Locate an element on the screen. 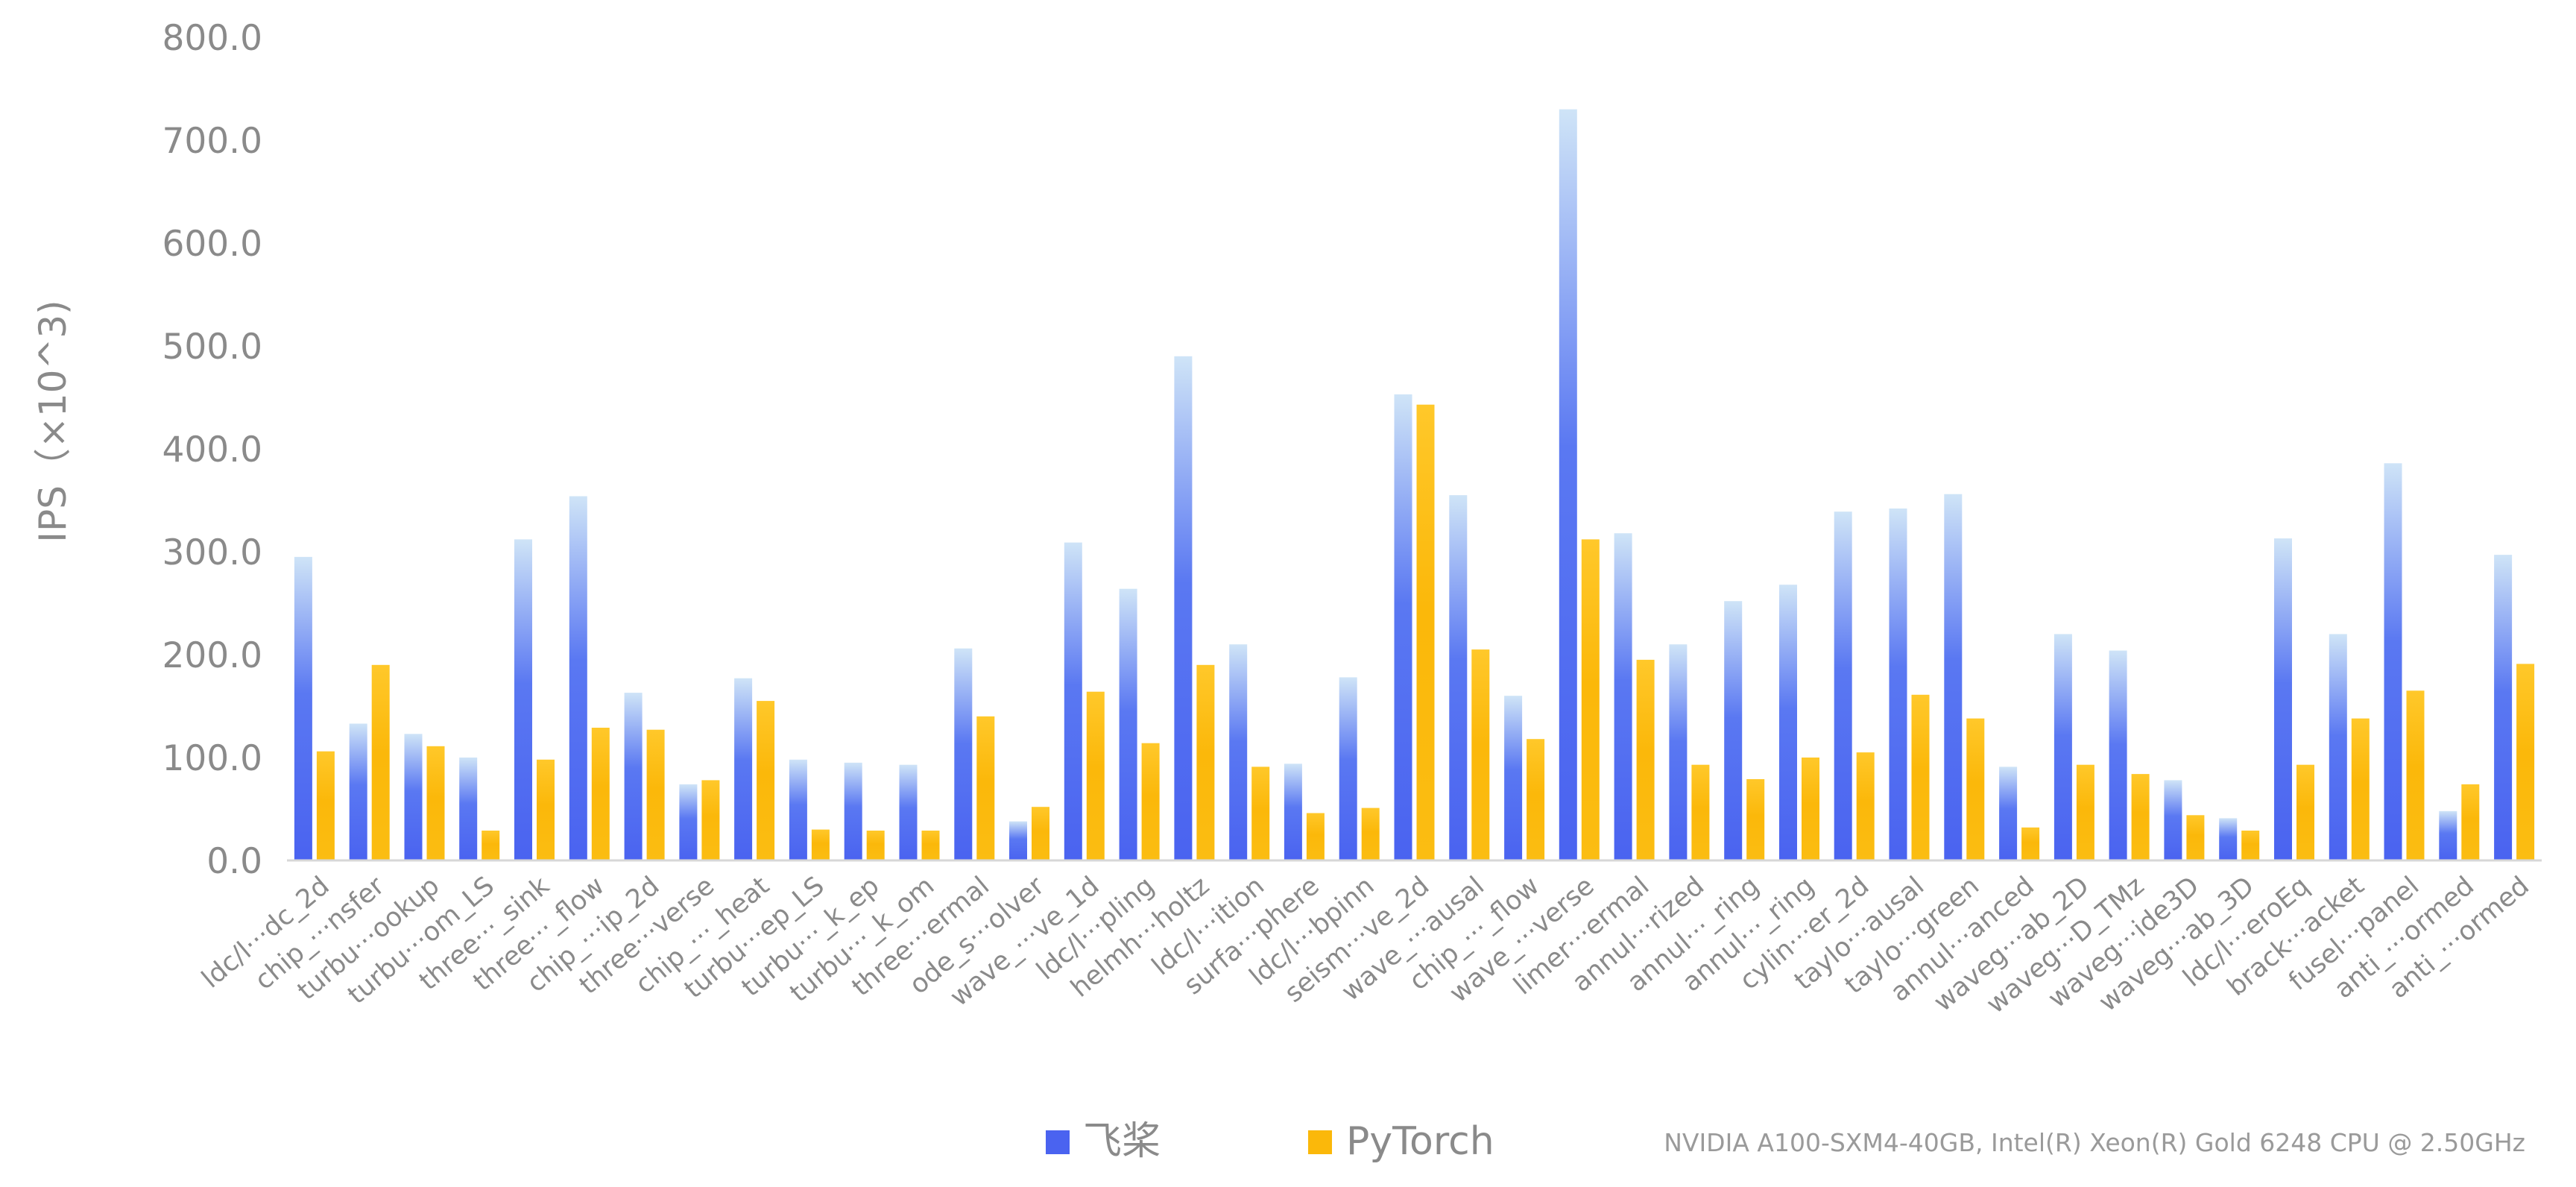 The image size is (2576, 1187). legend-swatch-pytorch is located at coordinates (1320, 1142).